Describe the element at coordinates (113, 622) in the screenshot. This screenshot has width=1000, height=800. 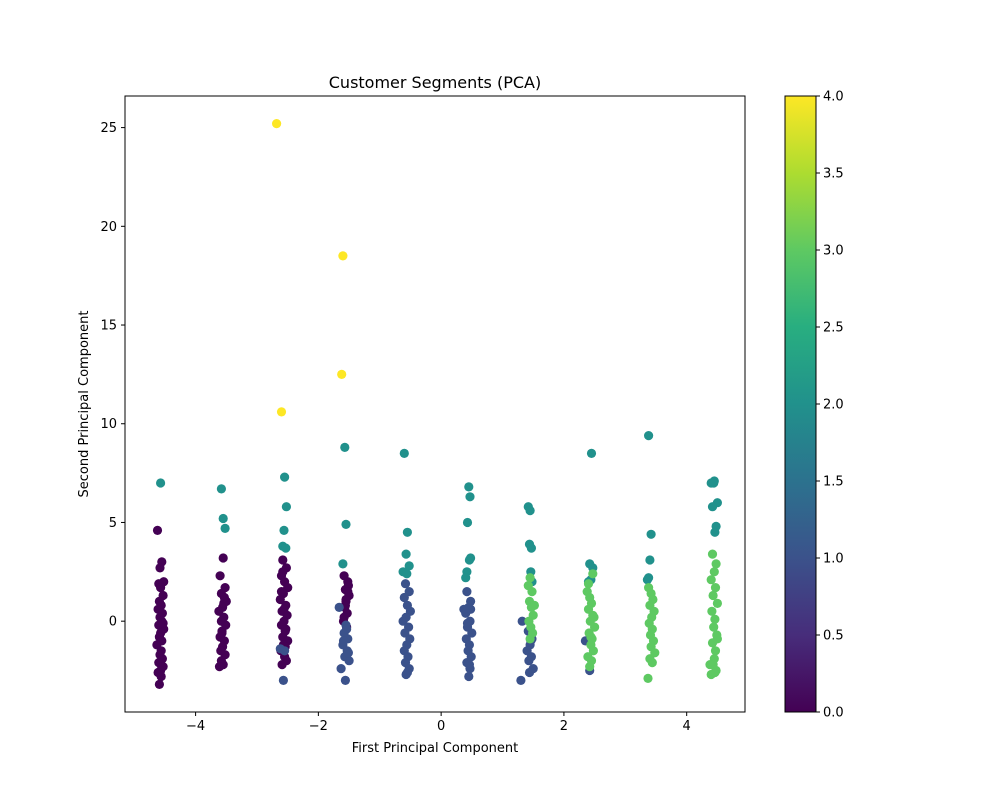
I see `y-tick-label: 0` at that location.